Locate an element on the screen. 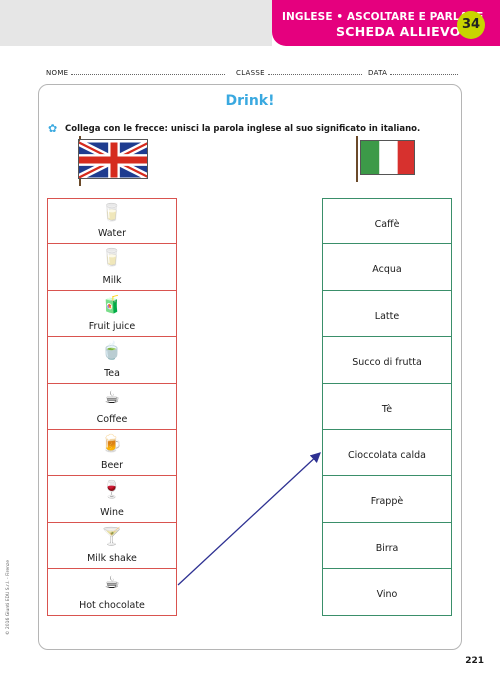 This screenshot has width=500, height=680. copyright-text: © 2016 Giunti EDU S.r.l. - Firenze is located at coordinates (8, 597).